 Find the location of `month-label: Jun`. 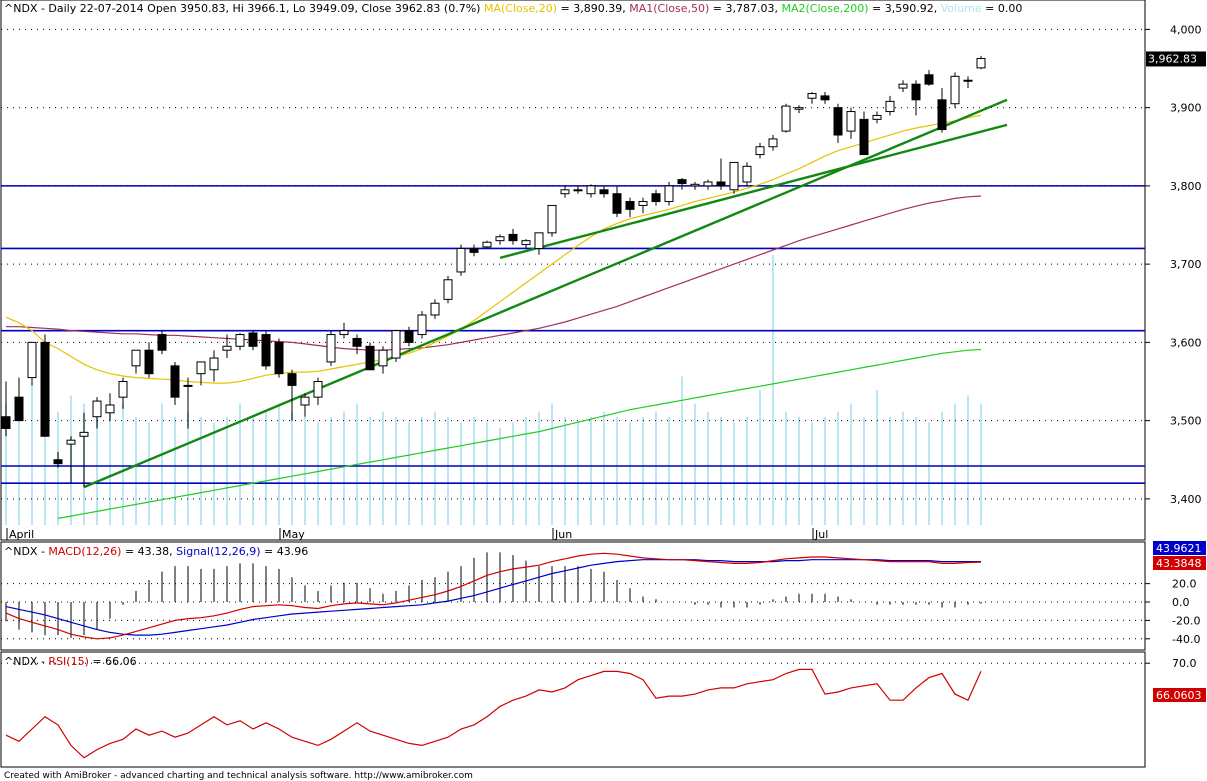

month-label: Jun is located at coordinates (563, 534).